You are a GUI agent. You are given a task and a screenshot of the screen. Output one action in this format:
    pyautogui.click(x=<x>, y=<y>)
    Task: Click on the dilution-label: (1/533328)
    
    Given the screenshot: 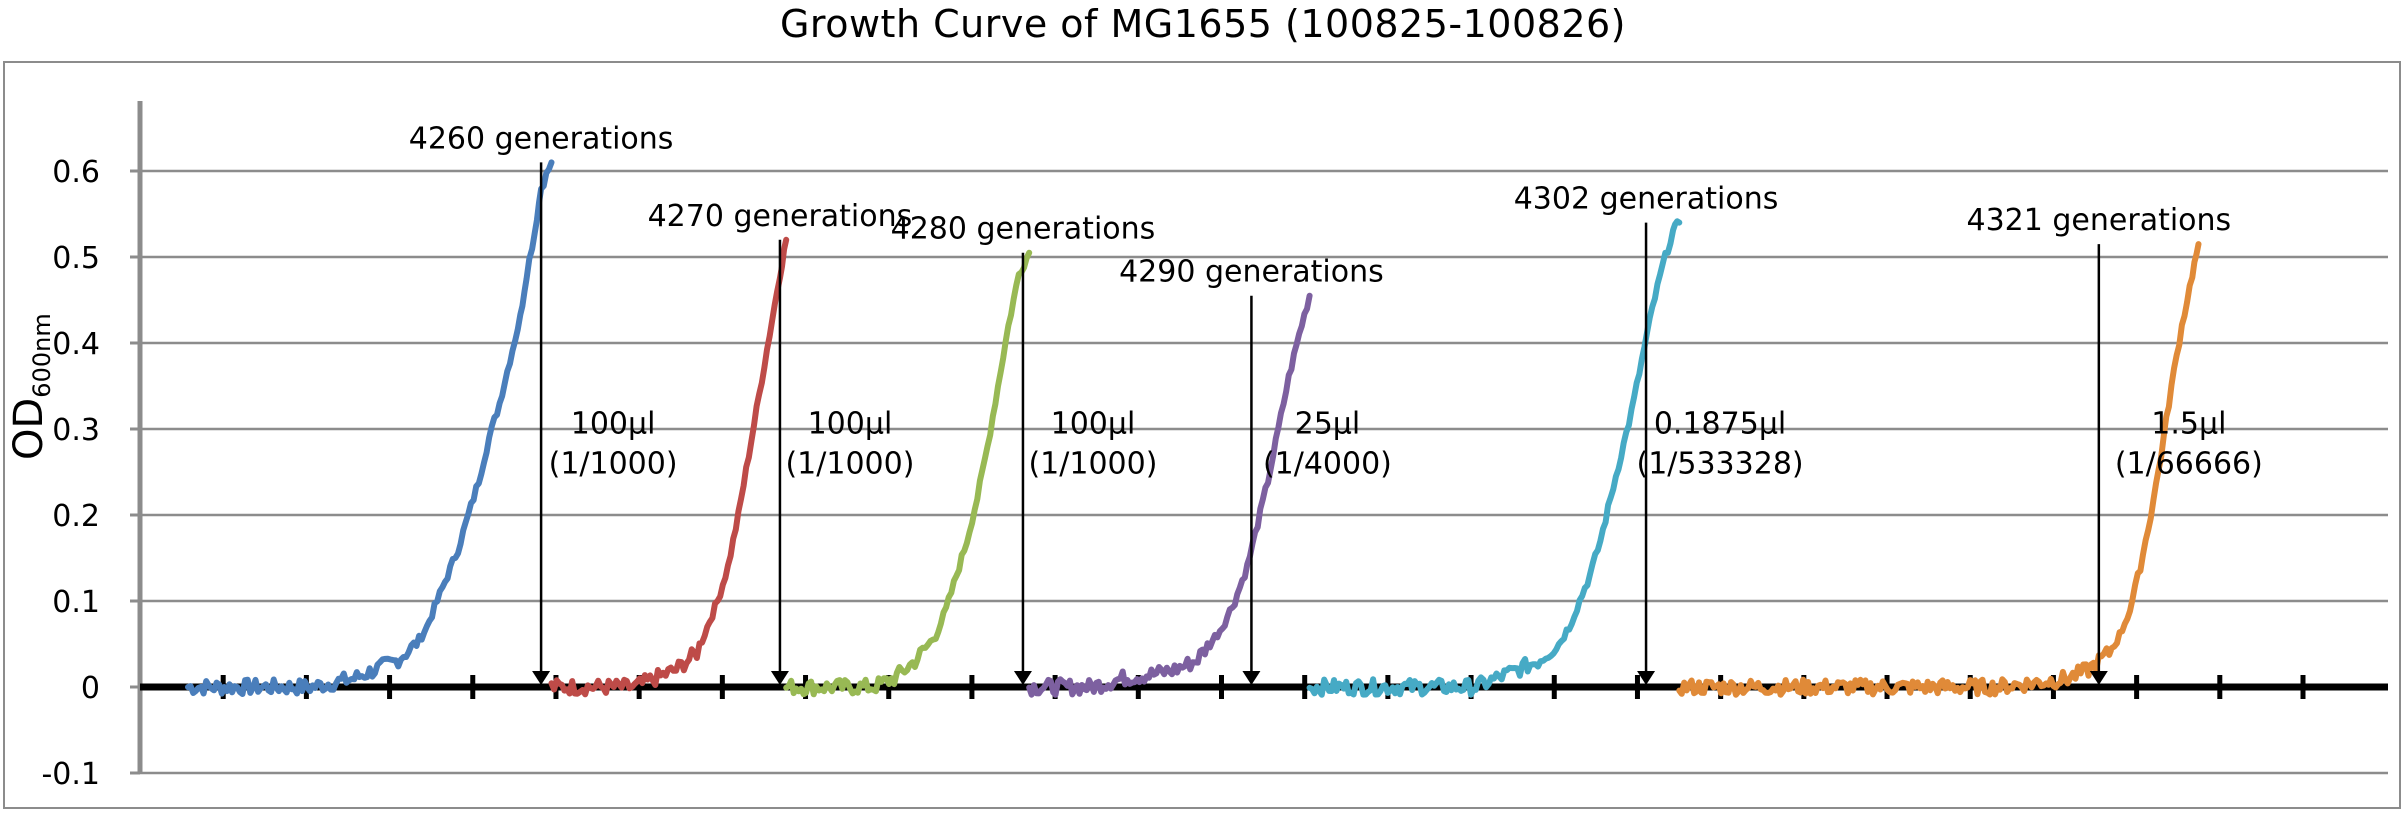 What is the action you would take?
    pyautogui.click(x=1719, y=463)
    